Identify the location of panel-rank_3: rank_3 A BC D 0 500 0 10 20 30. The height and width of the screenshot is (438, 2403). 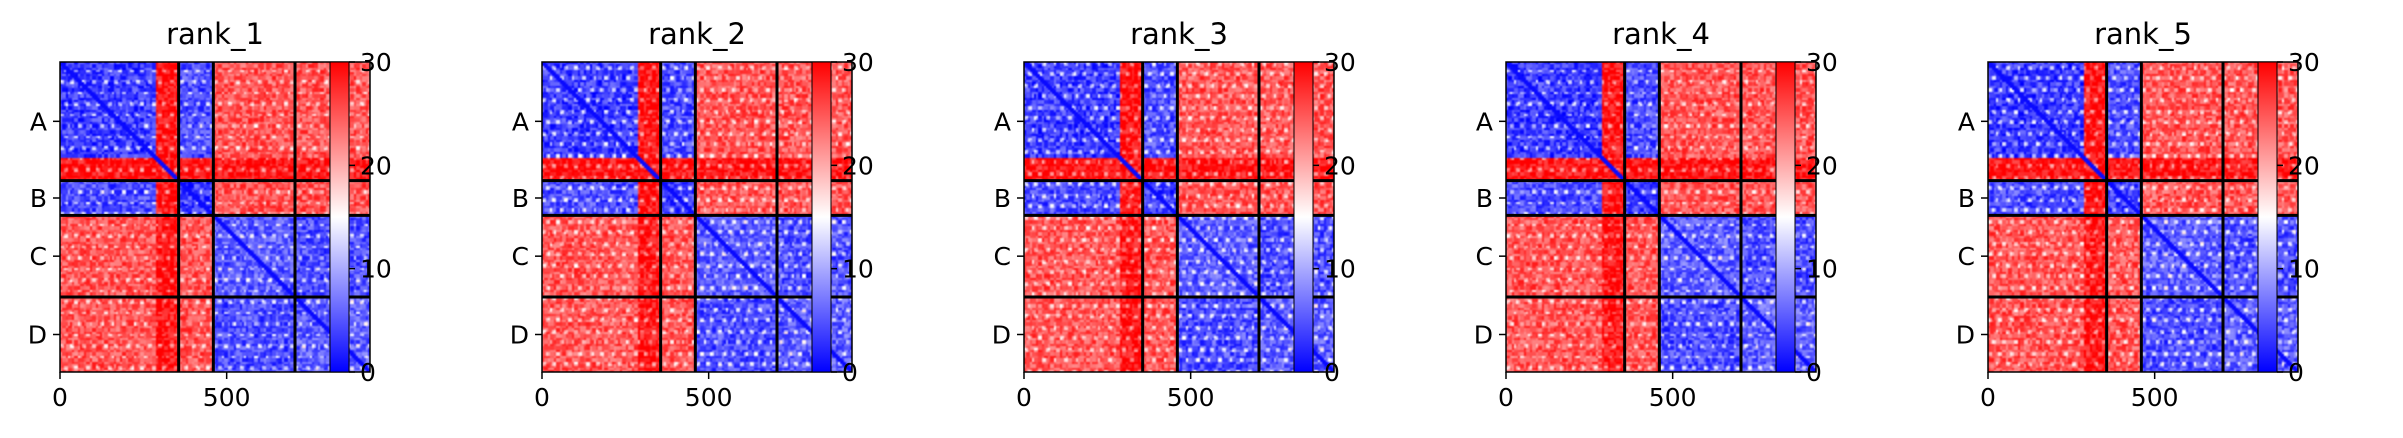
(1174, 214).